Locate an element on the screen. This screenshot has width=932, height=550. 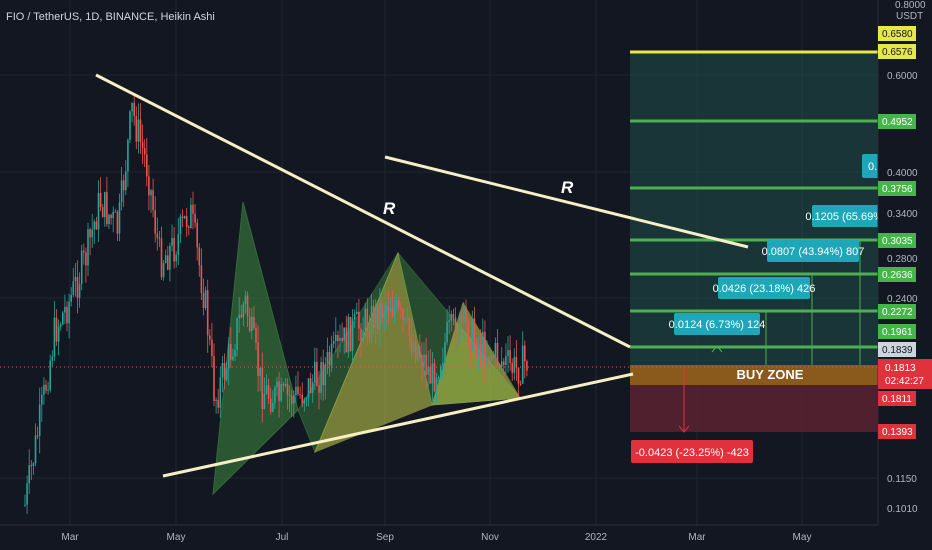
stop-label: -0.0423 (-23.25%) -423 is located at coordinates (692, 451).